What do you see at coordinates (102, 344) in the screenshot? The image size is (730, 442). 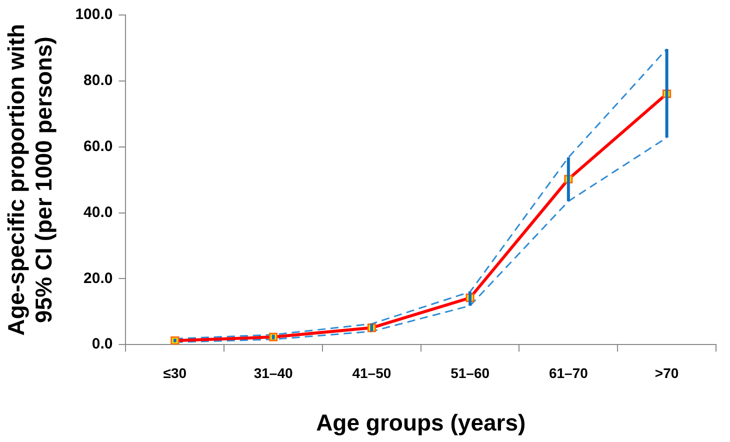 I see `y-tick-label: 0.0` at bounding box center [102, 344].